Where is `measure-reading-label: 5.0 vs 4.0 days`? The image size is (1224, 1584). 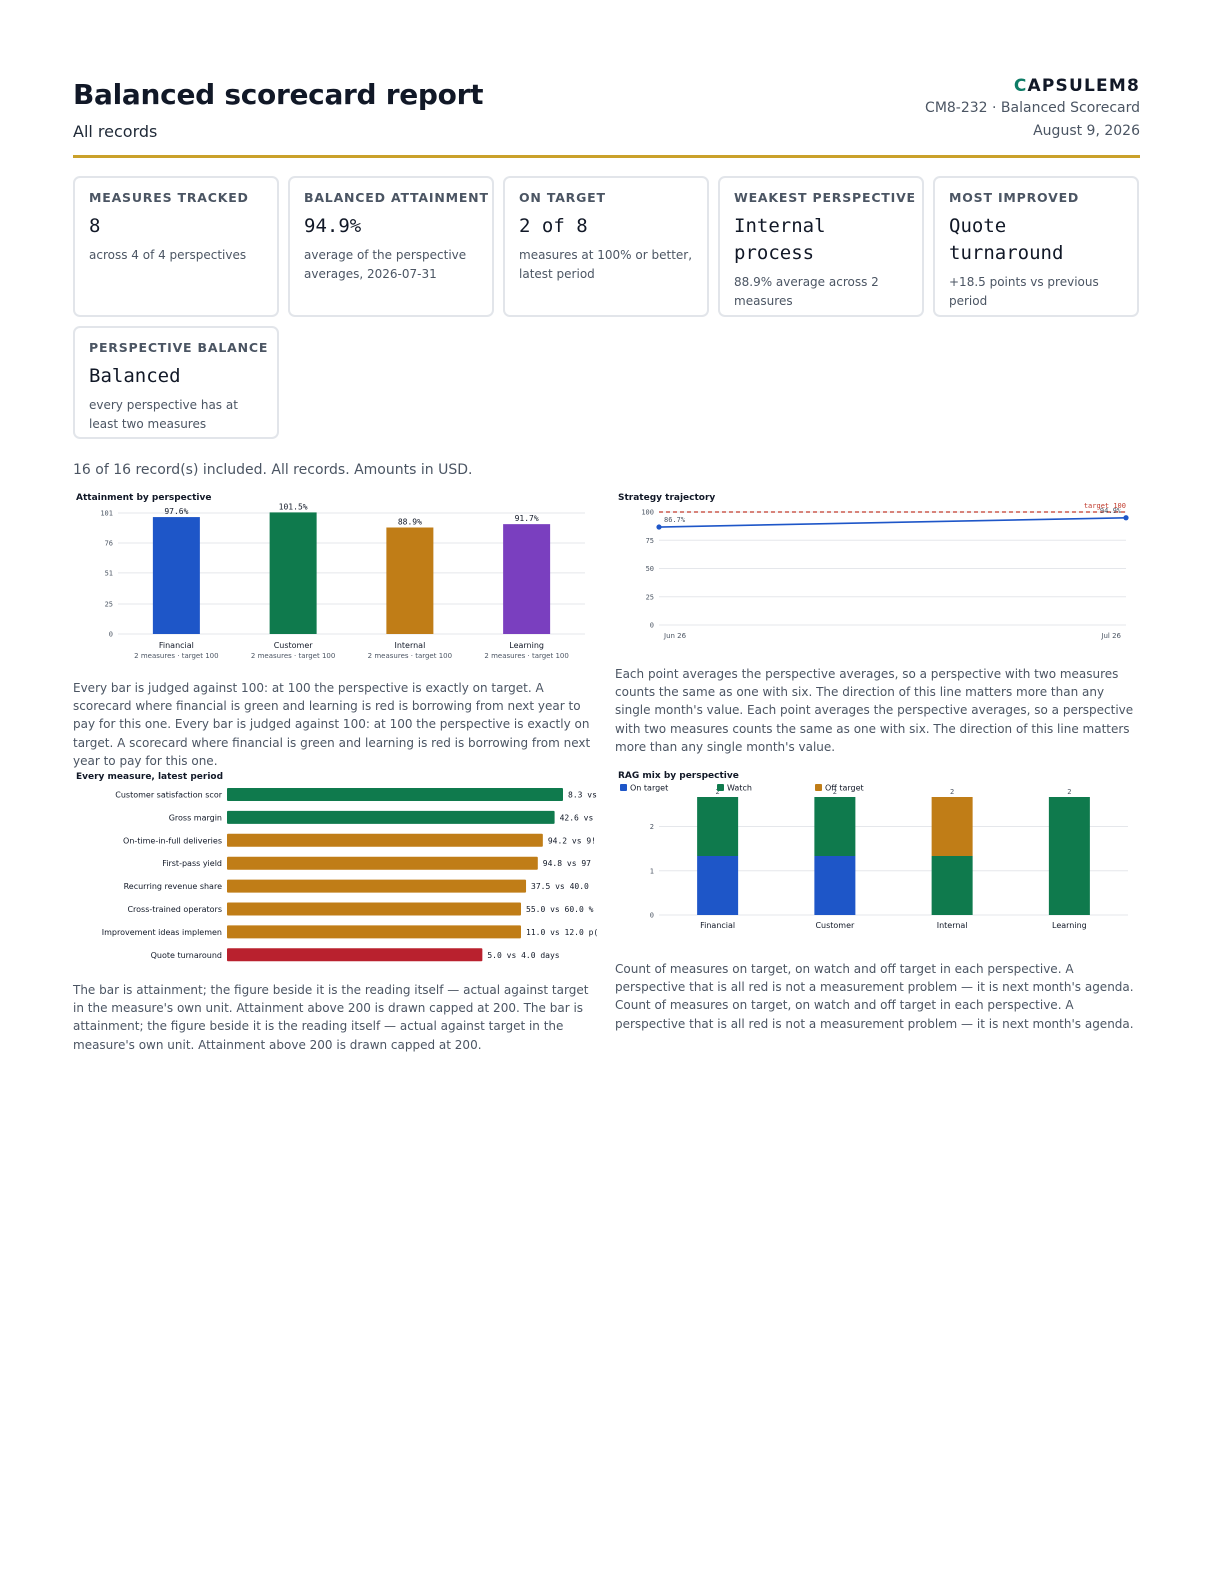 measure-reading-label: 5.0 vs 4.0 days is located at coordinates (523, 955).